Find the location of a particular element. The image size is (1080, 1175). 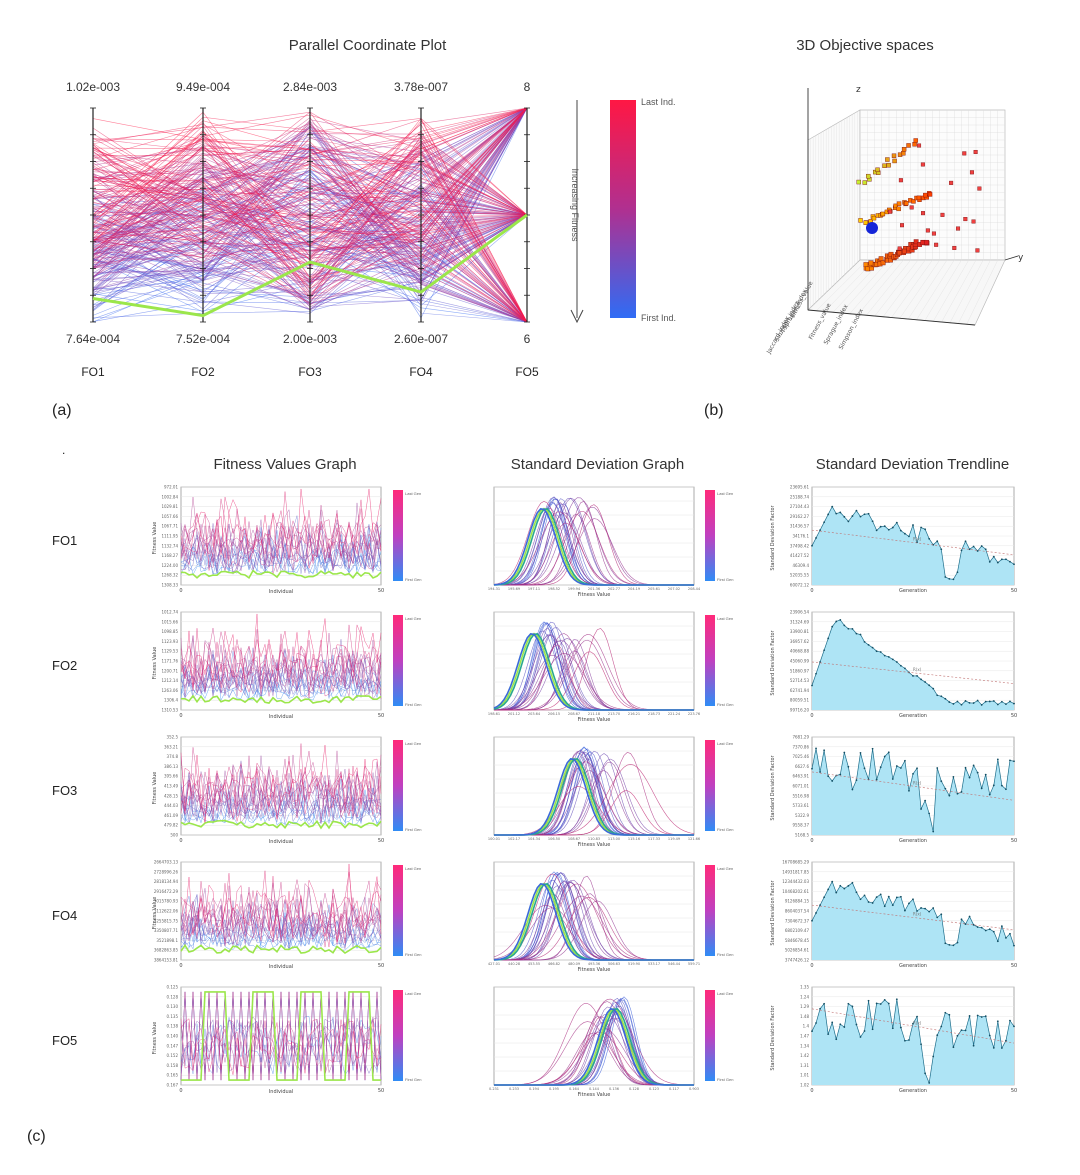

fitness-y-tick: 1268.32 is located at coordinates (169, 575).